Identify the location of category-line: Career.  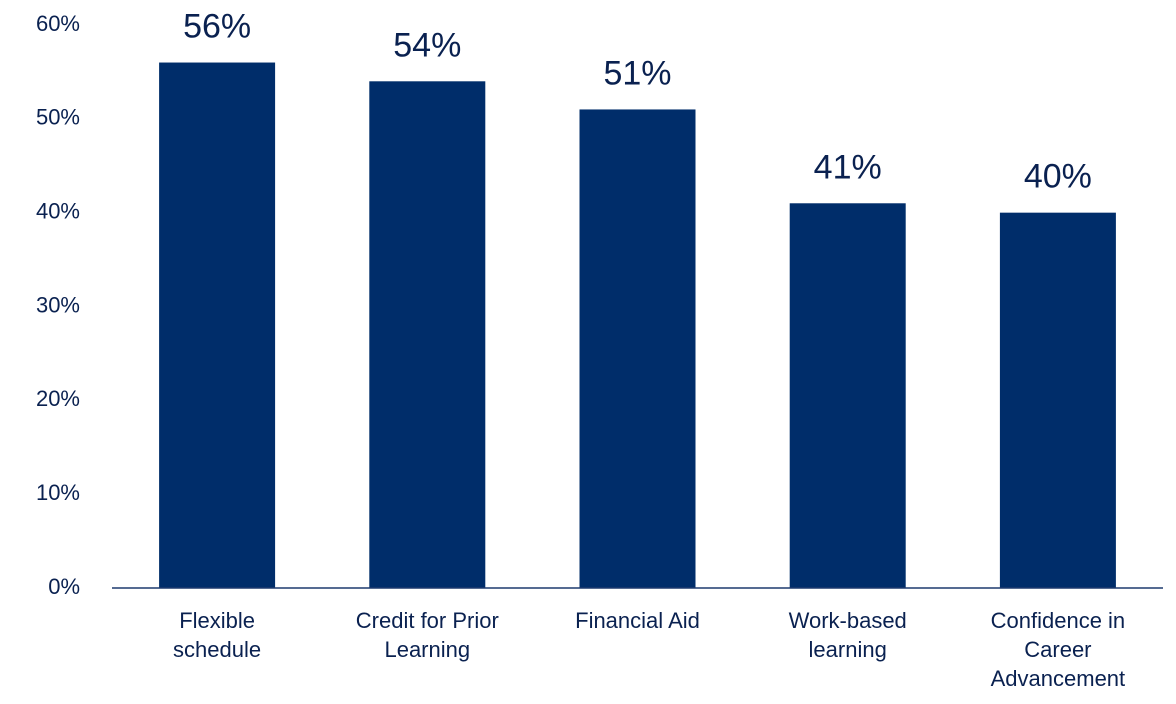
(1057, 649).